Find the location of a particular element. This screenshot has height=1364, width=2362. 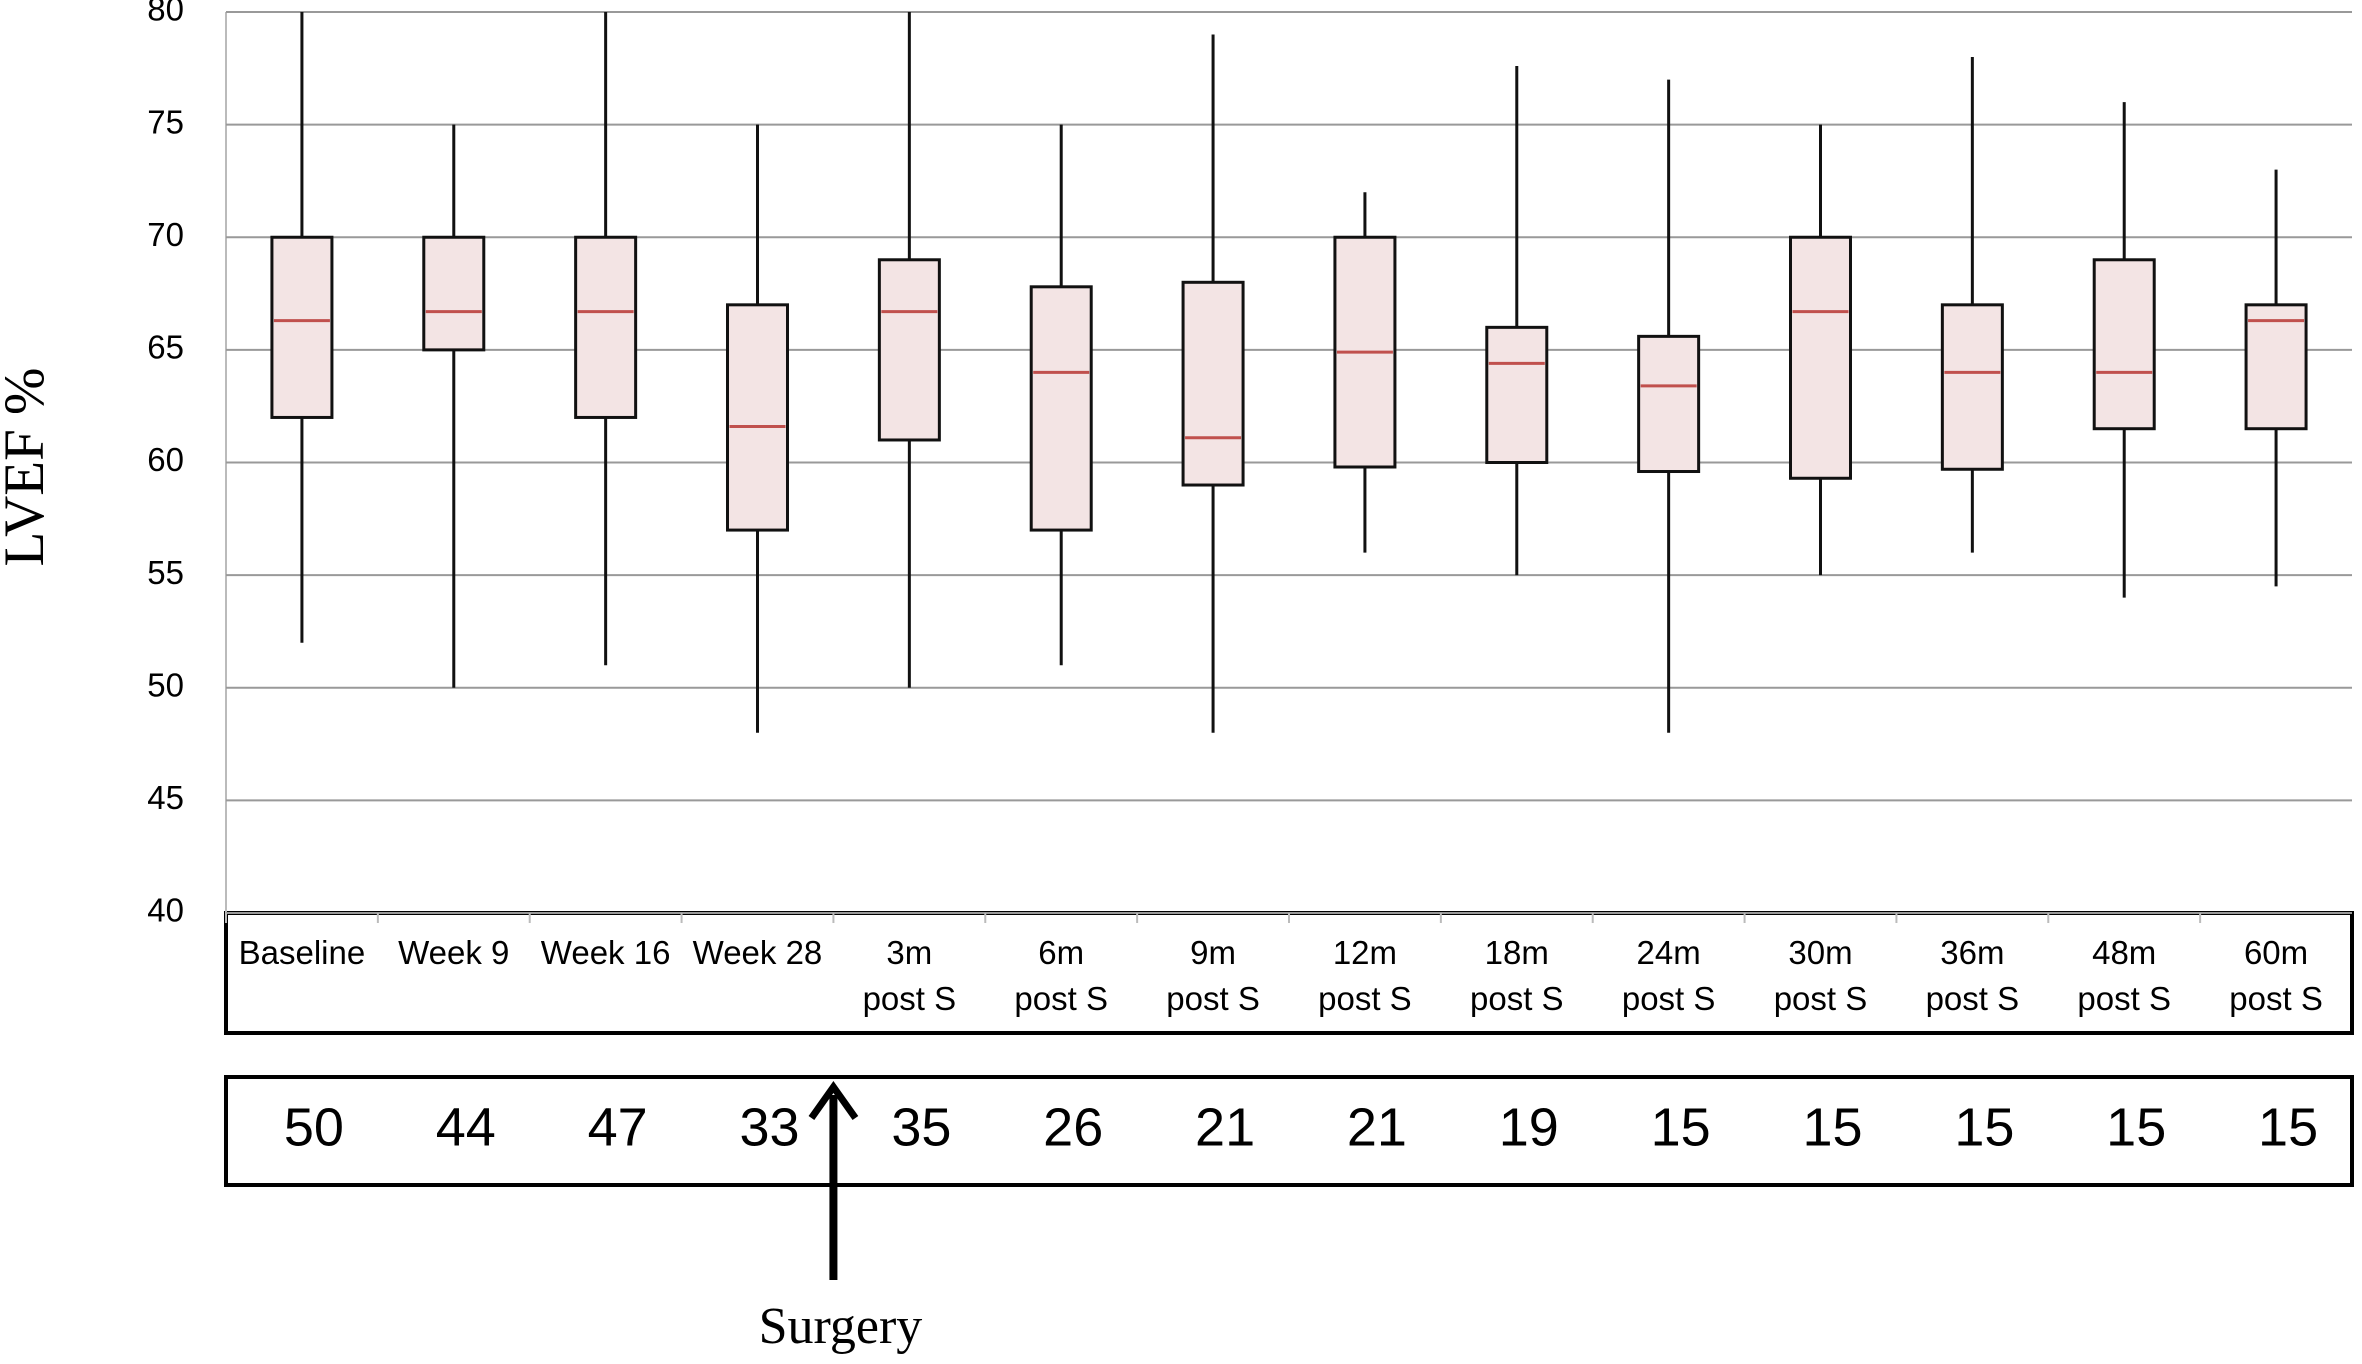

count-label: 35 is located at coordinates (921, 1127).